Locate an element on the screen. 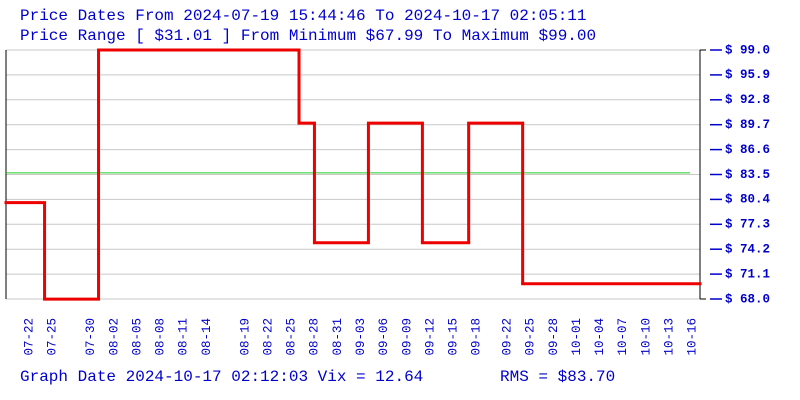  footer-rms: RMS = $83.70 is located at coordinates (557, 377).